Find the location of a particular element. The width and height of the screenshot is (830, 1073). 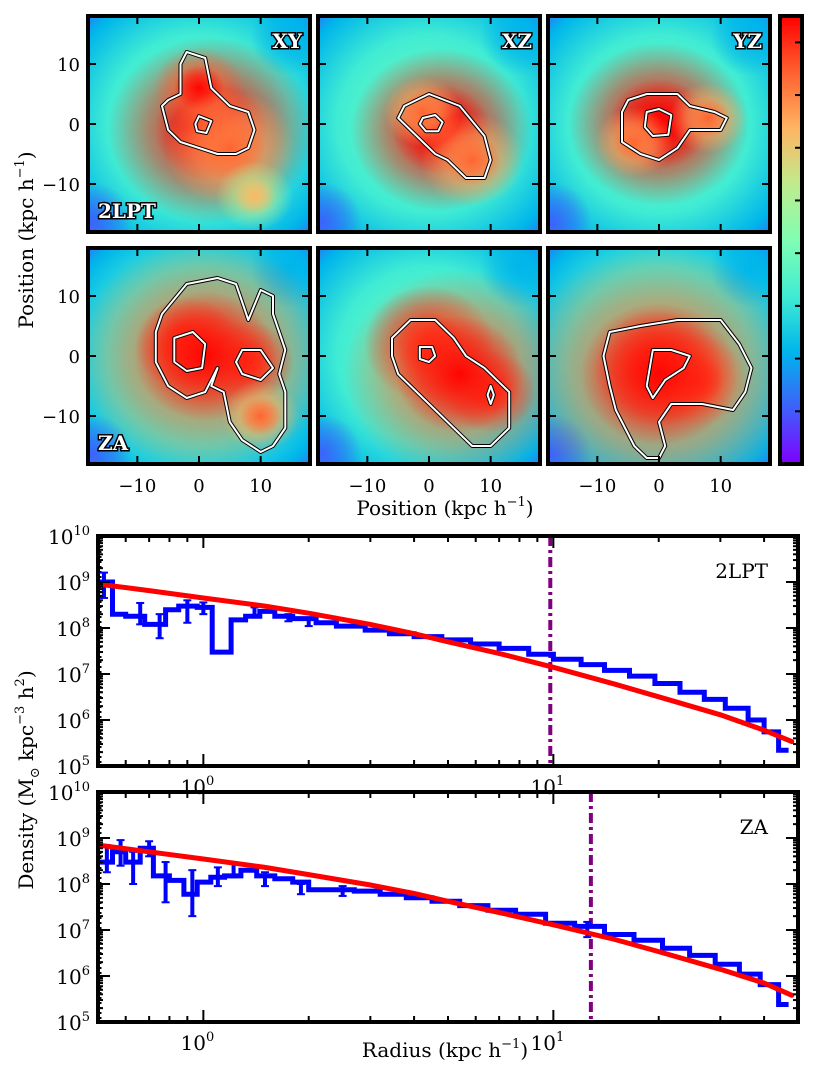

projection-panel-za-xy is located at coordinates (199, 356).